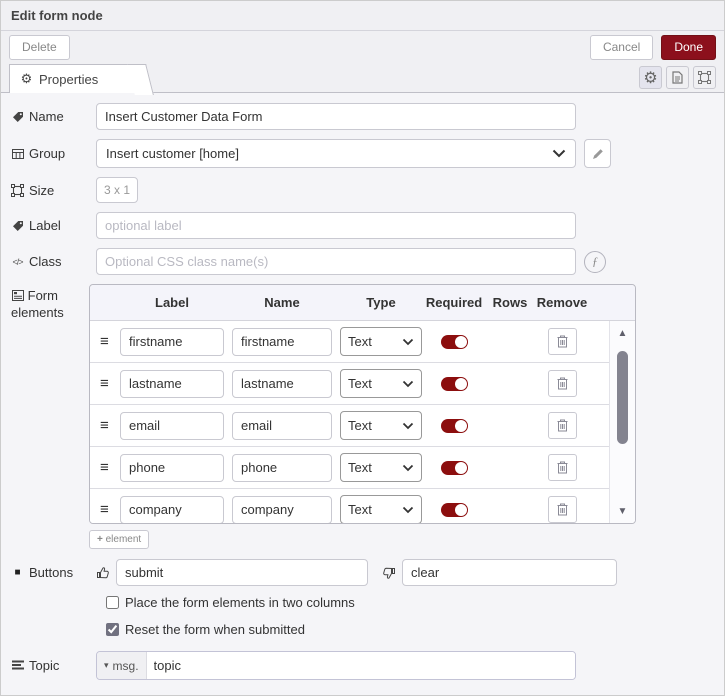 The height and width of the screenshot is (696, 725). I want to click on group-row: Group Insert customer [home], so click(362, 153).